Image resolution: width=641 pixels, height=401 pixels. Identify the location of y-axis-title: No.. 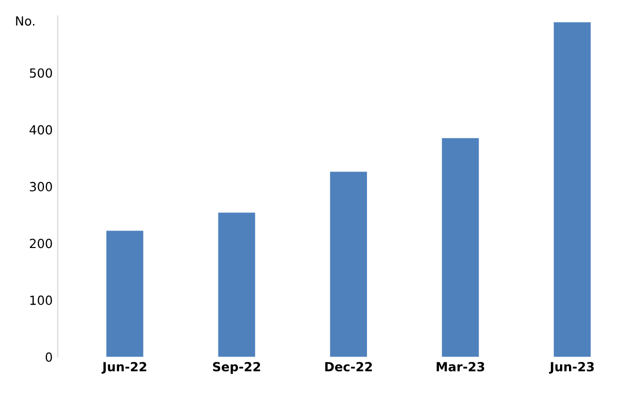
(25, 21).